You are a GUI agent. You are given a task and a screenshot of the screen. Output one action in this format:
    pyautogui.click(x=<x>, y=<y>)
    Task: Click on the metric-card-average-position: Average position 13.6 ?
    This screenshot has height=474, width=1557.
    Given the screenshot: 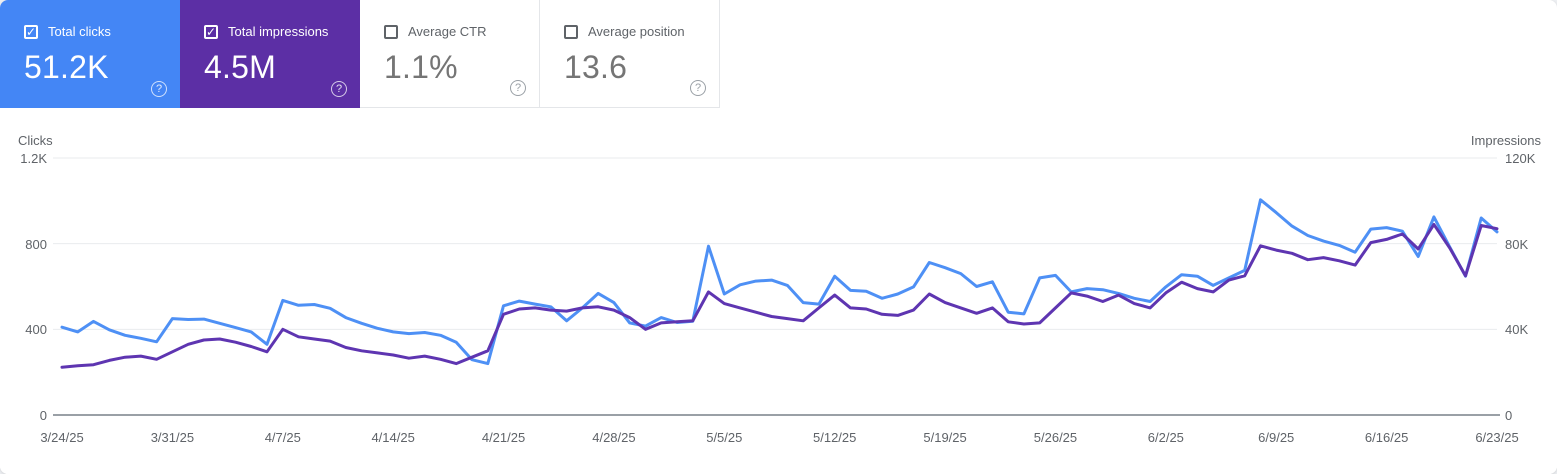 What is the action you would take?
    pyautogui.click(x=630, y=54)
    